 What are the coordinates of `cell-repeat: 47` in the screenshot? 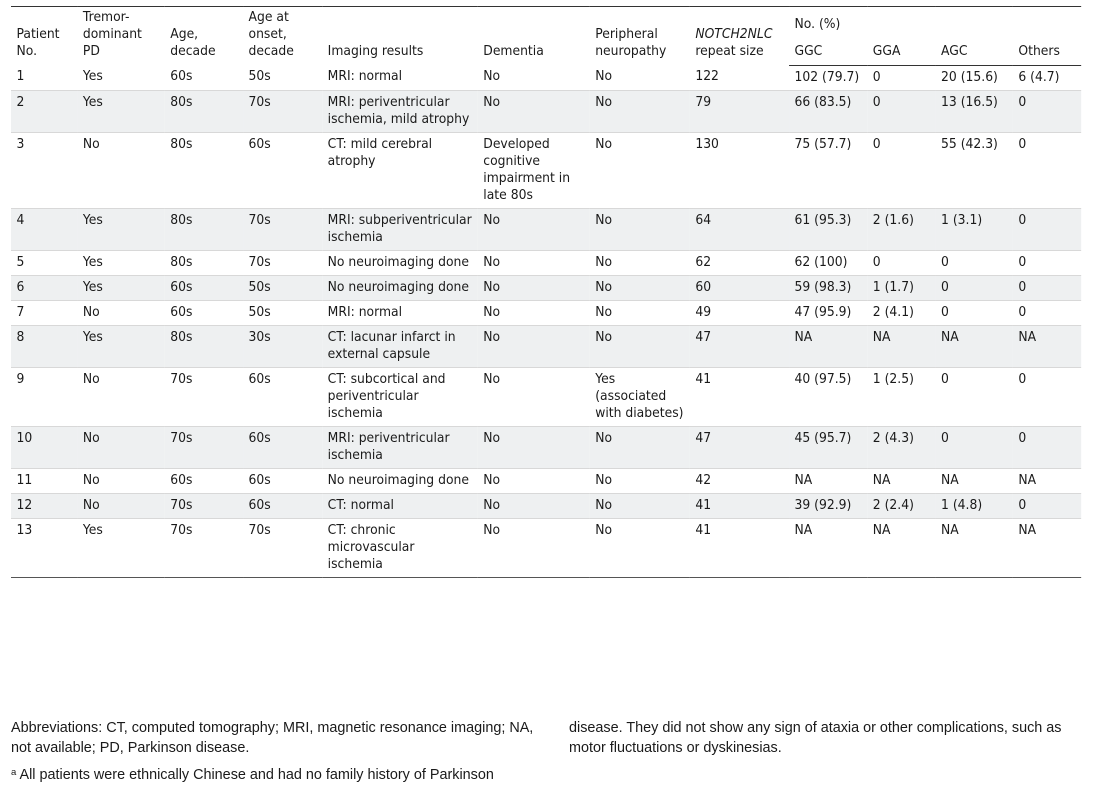 It's located at (703, 437).